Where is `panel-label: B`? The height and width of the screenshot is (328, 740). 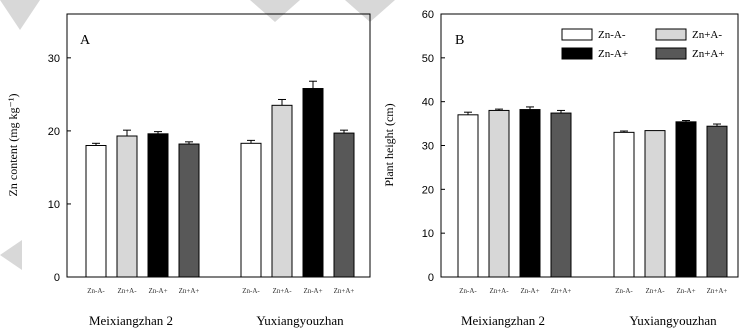 panel-label: B is located at coordinates (459, 40).